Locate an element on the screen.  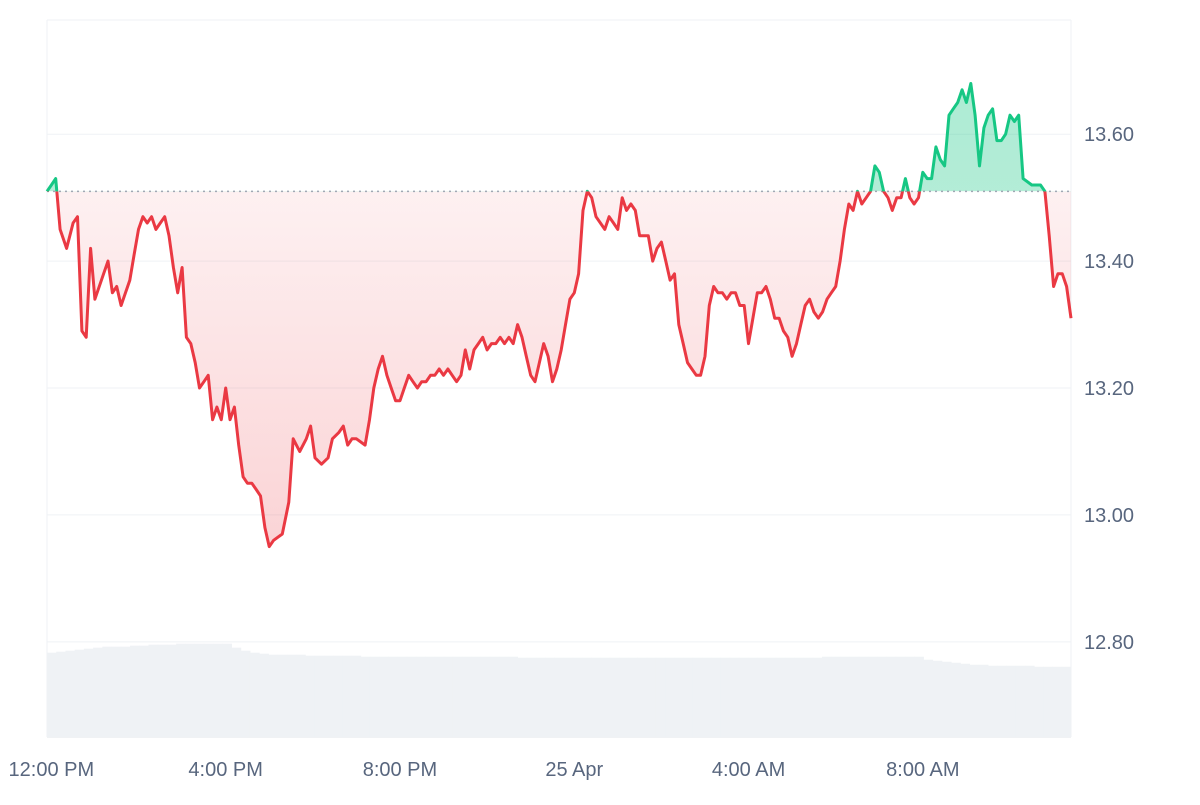
y-tick-label: 13.40 is located at coordinates (1109, 262).